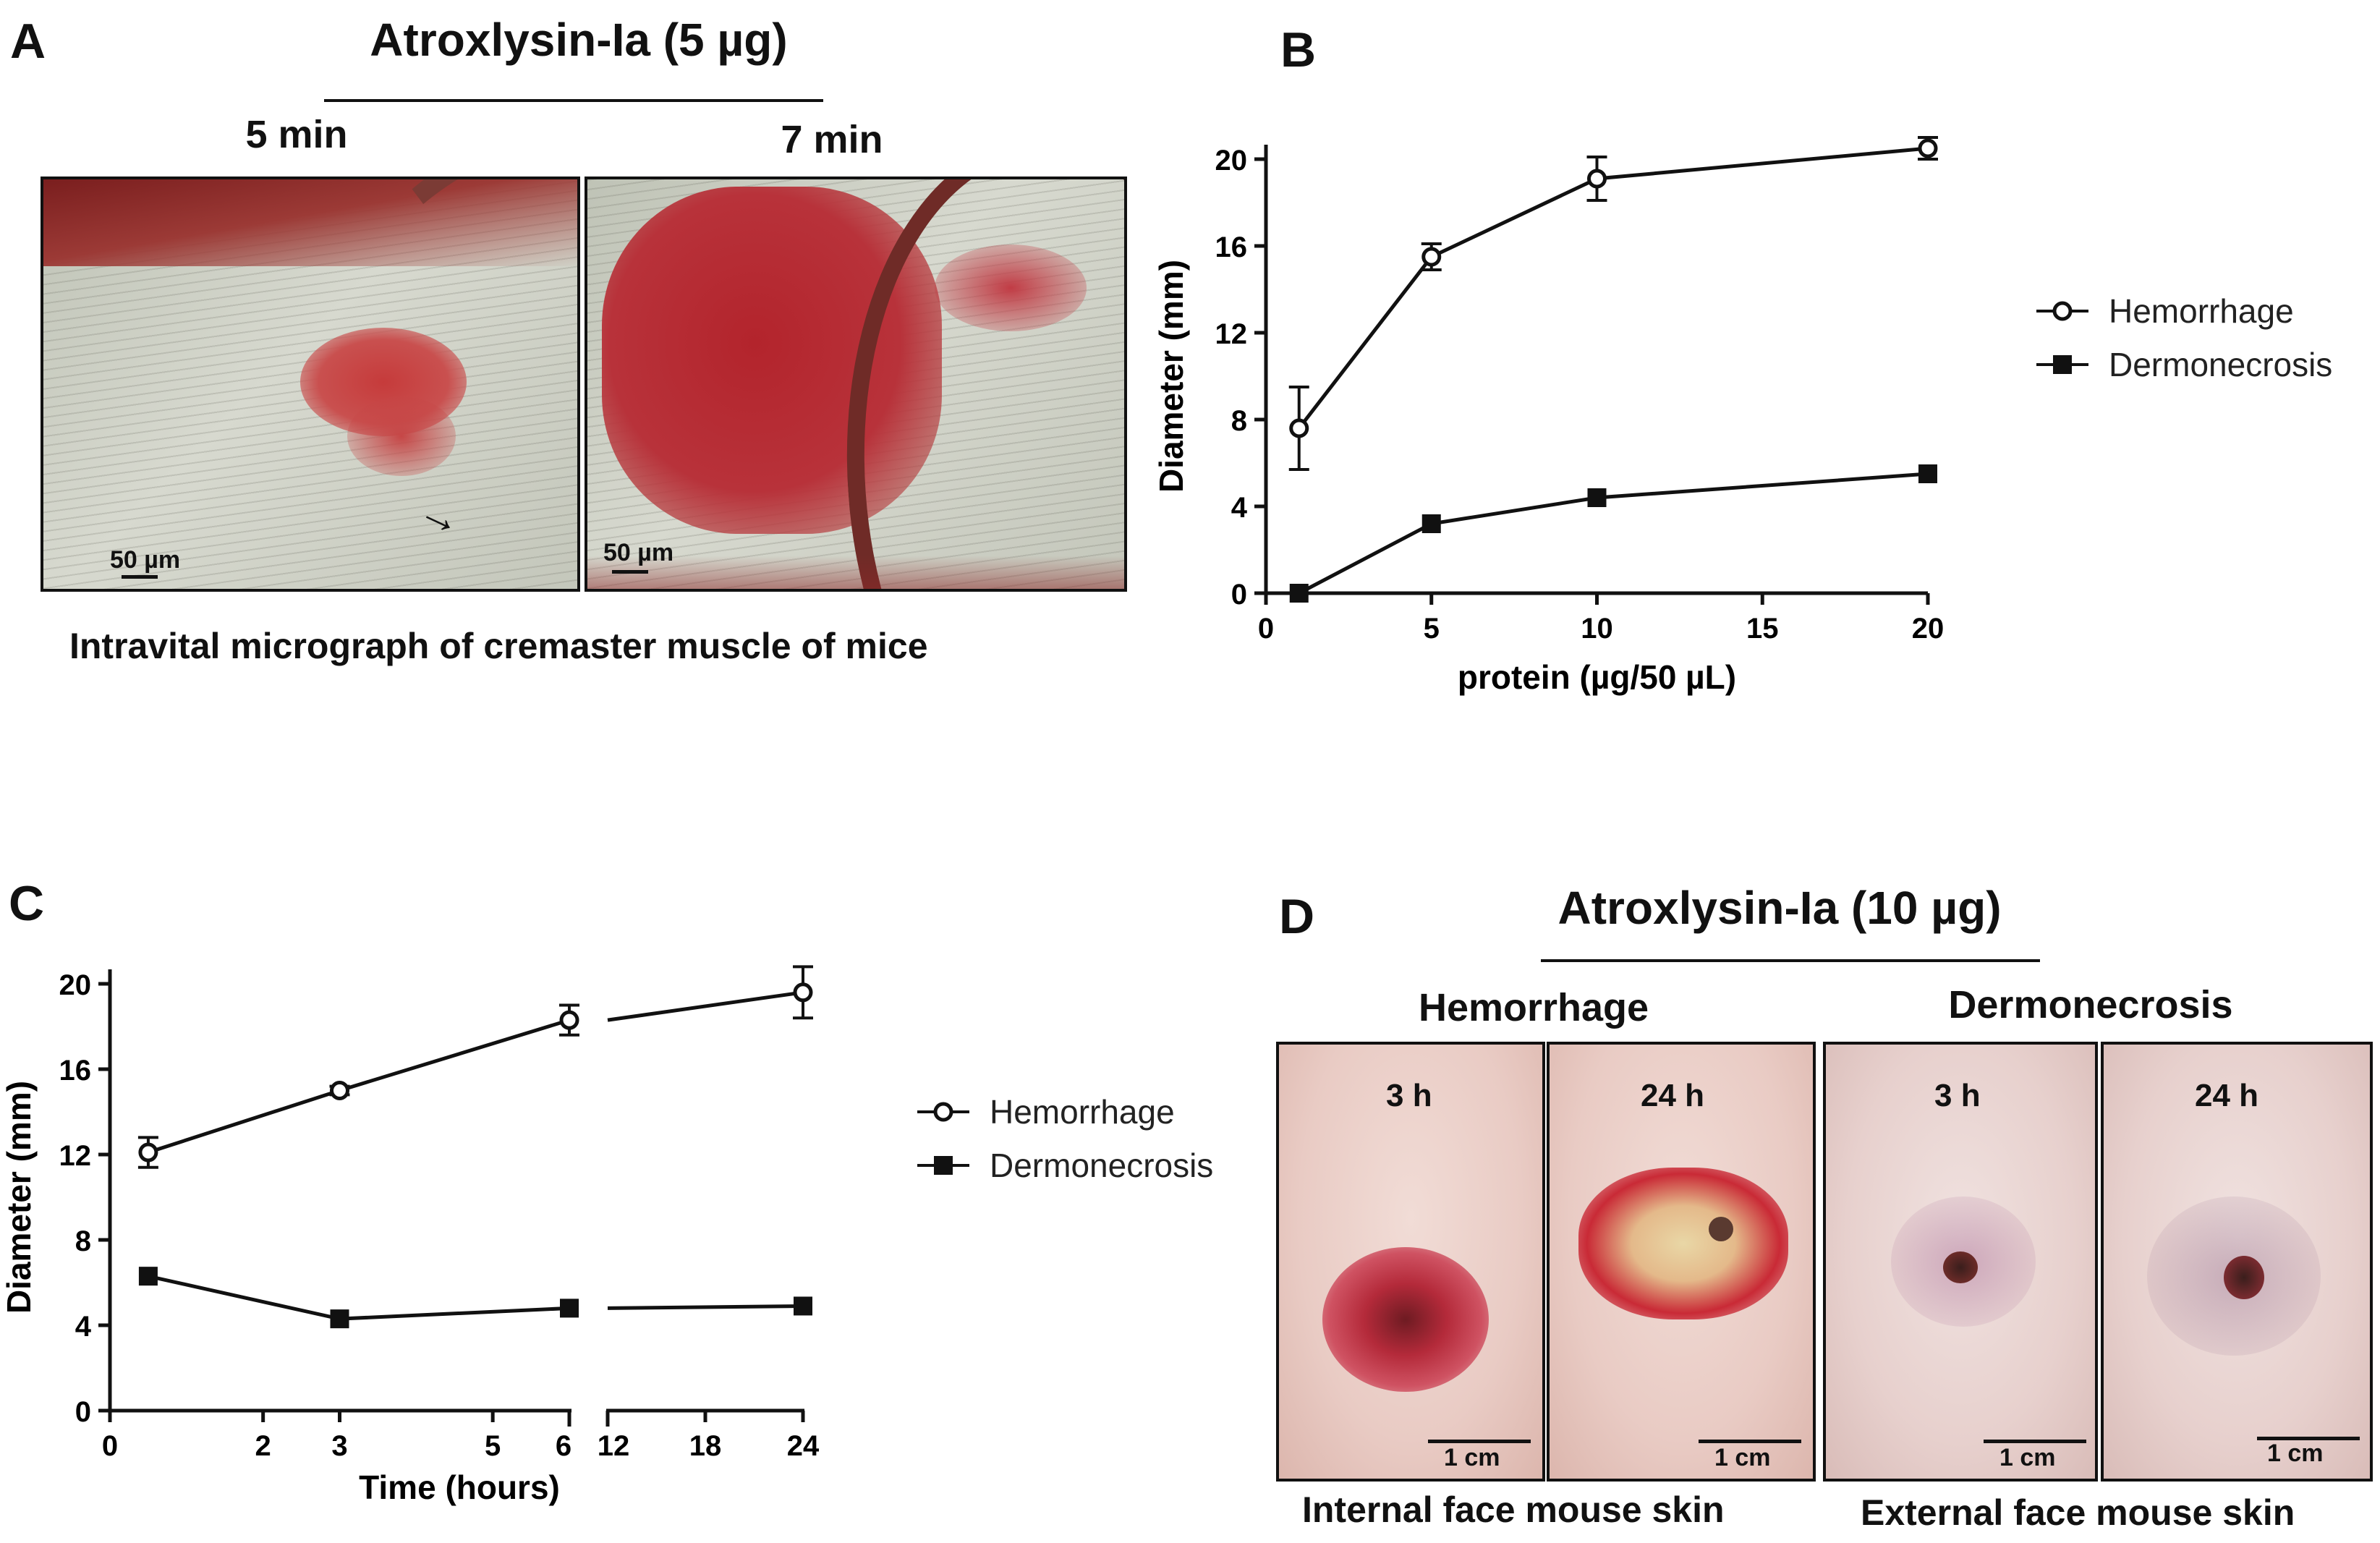  Describe the element at coordinates (1533, 1007) in the screenshot. I see `panel-d-group-left: Hemorrhage` at that location.